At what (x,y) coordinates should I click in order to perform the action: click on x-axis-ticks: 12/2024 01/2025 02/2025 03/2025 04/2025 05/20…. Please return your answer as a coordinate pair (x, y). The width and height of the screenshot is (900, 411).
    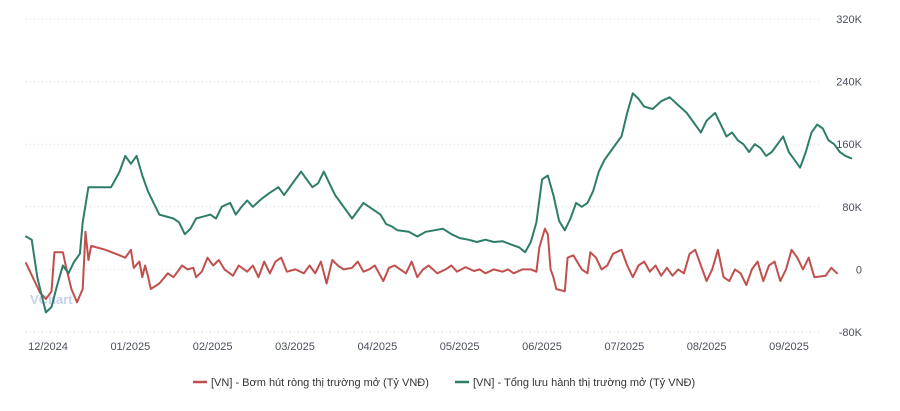
    Looking at the image, I should click on (418, 347).